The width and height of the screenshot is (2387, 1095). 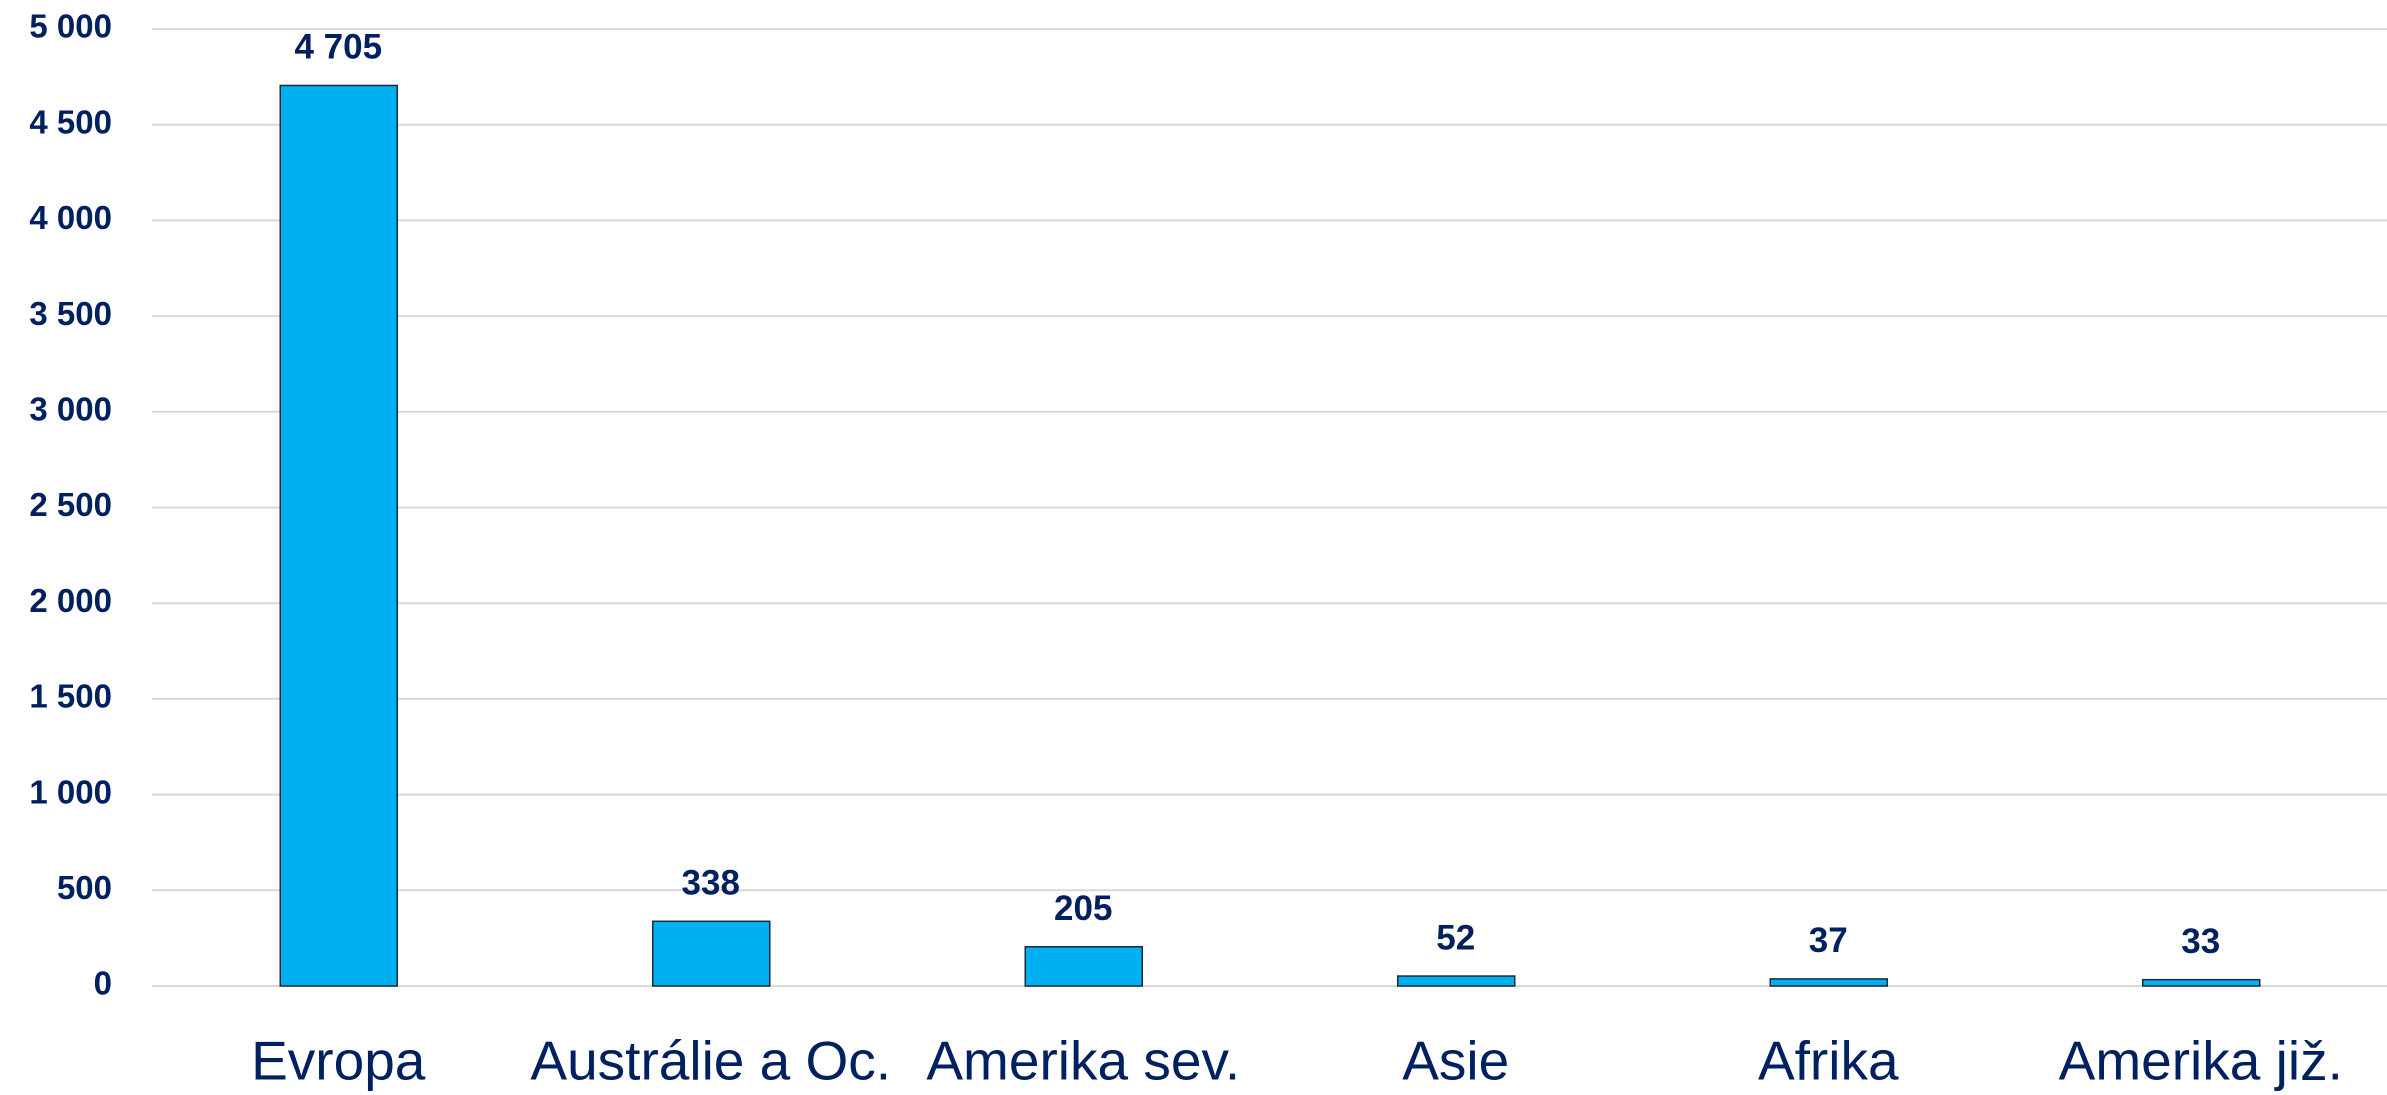 I want to click on y-tick-label: 4 500, so click(x=70, y=121).